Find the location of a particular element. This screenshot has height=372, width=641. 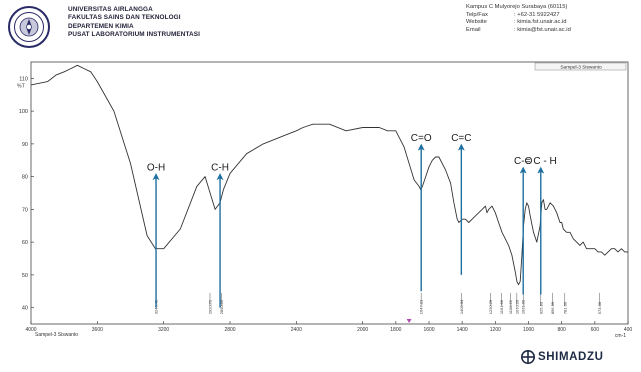

sample-footer-label: Sampel-3 Siswanto is located at coordinates (56, 335).